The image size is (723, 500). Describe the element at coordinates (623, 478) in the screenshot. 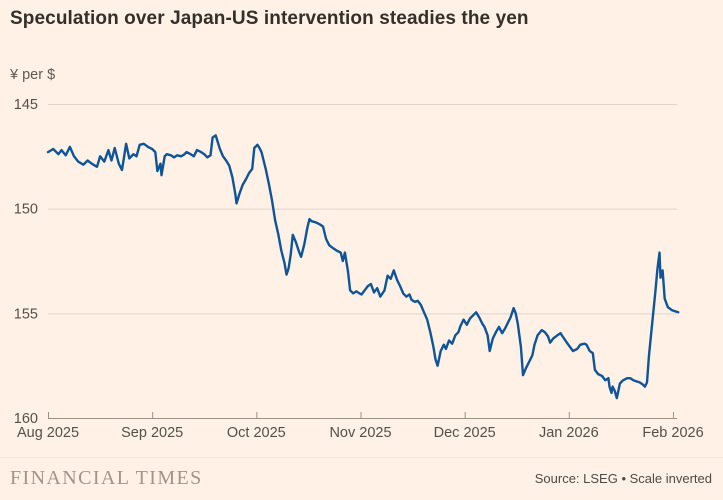

I see `source-note: Source: LSEG • Scale inverted` at that location.